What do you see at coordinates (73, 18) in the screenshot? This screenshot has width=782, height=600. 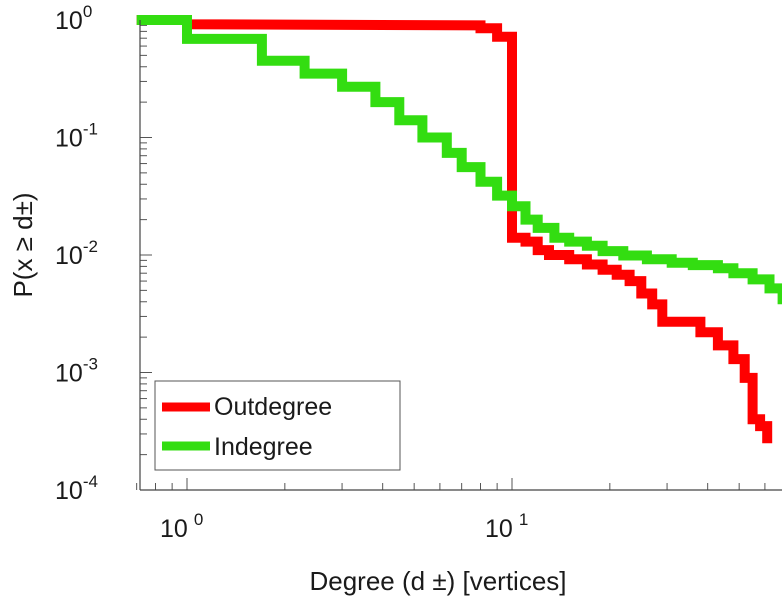 I see `y-tick-label: 10⁰` at bounding box center [73, 18].